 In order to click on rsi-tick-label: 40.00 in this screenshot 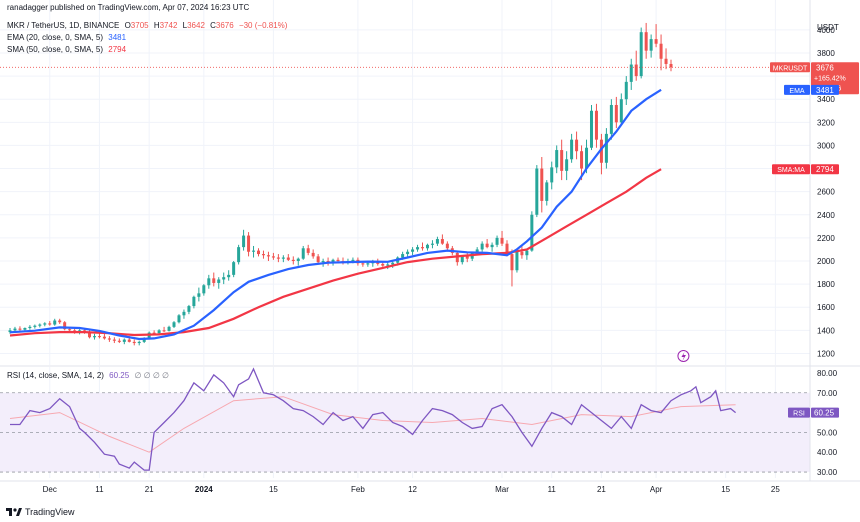, I will do `click(827, 452)`.